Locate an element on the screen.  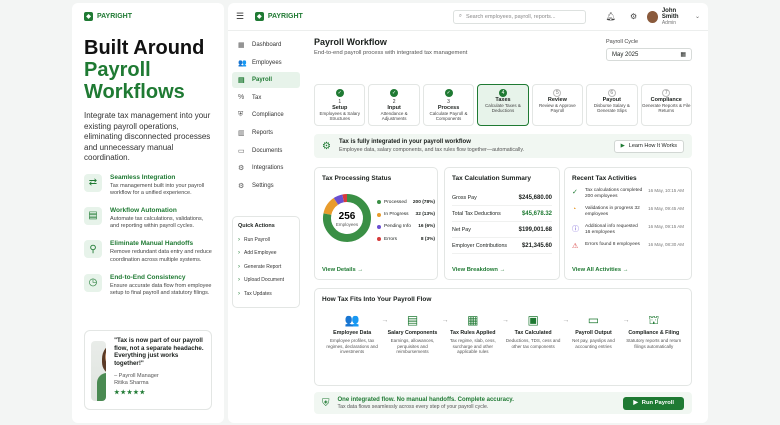
app-brand-name: PAYRIGHT is located at coordinates (285, 16).